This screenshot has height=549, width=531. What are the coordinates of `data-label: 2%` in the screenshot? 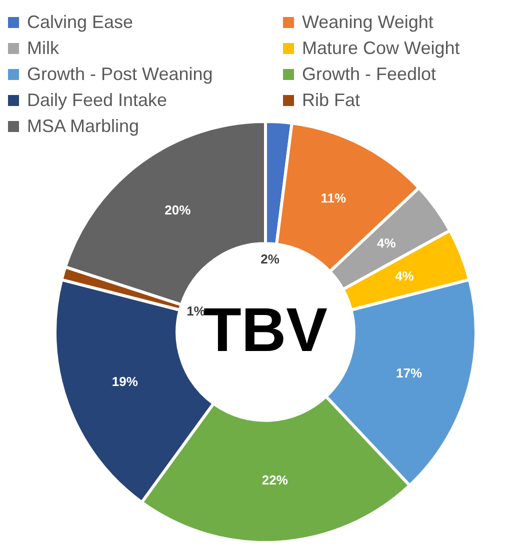 It's located at (270, 258).